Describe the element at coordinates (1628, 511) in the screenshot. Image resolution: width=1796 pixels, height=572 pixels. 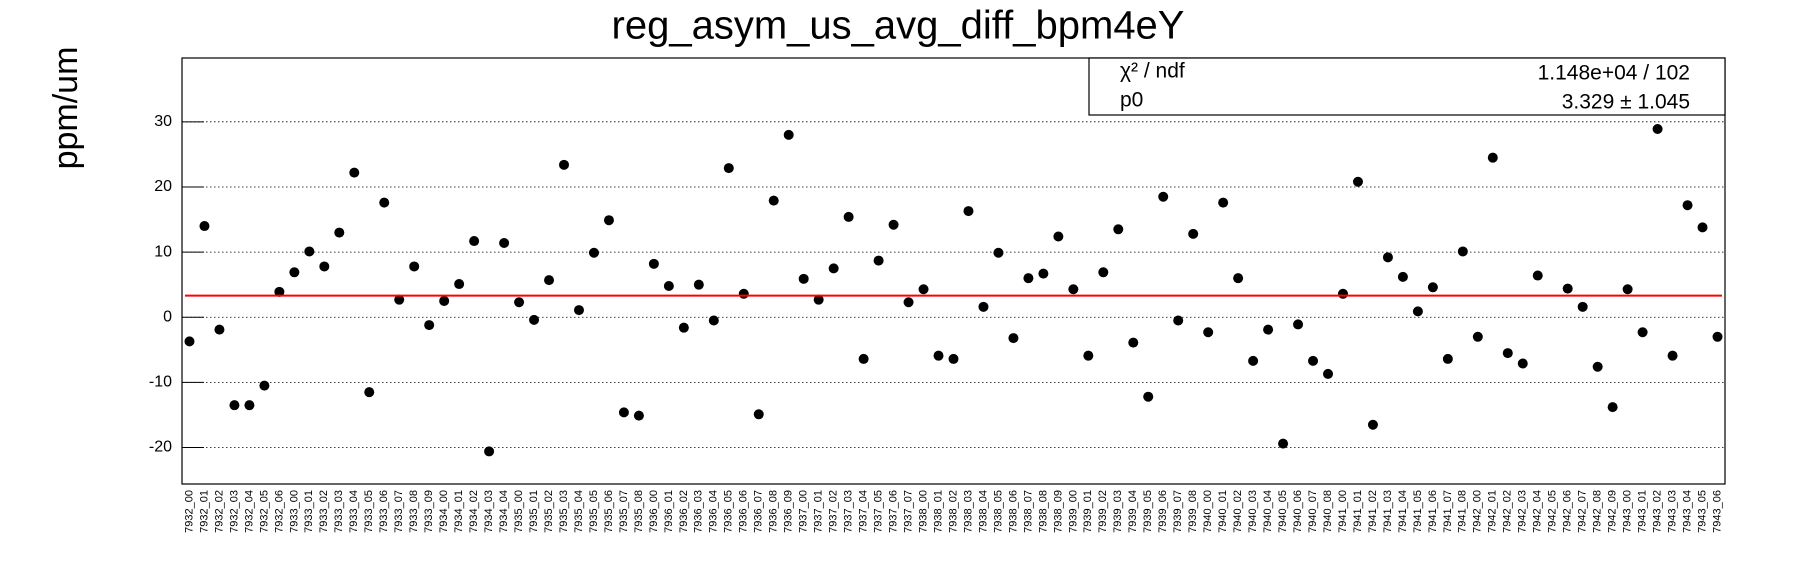
I see `x-tick-label: 7943_00` at that location.